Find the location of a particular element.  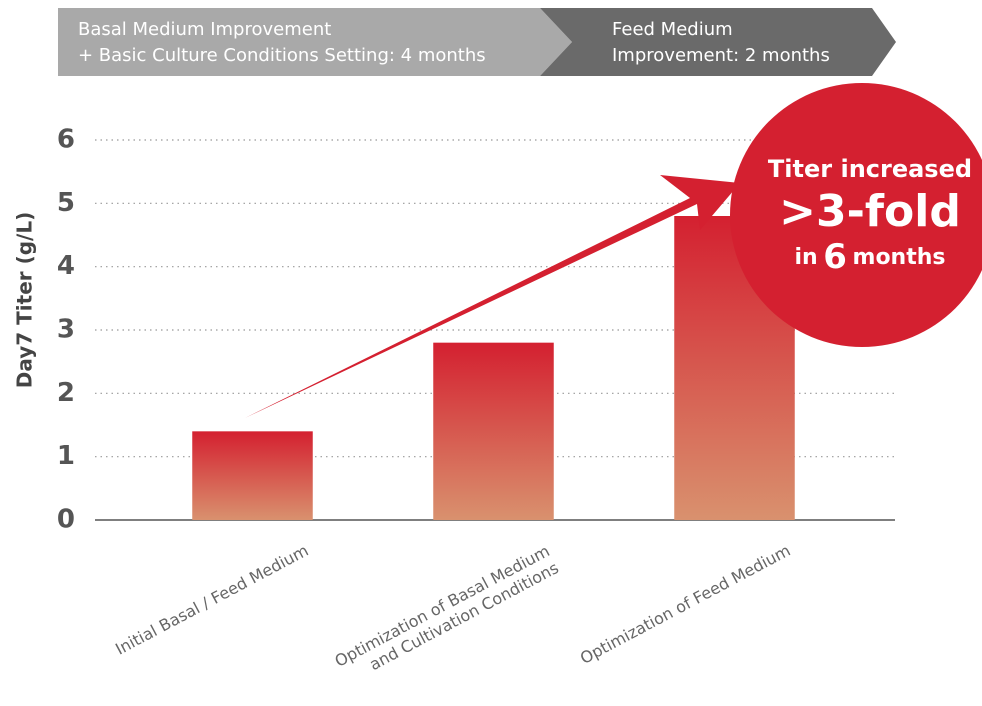

y-axis-label: Day7 Titer (g/L) is located at coordinates (25, 300).